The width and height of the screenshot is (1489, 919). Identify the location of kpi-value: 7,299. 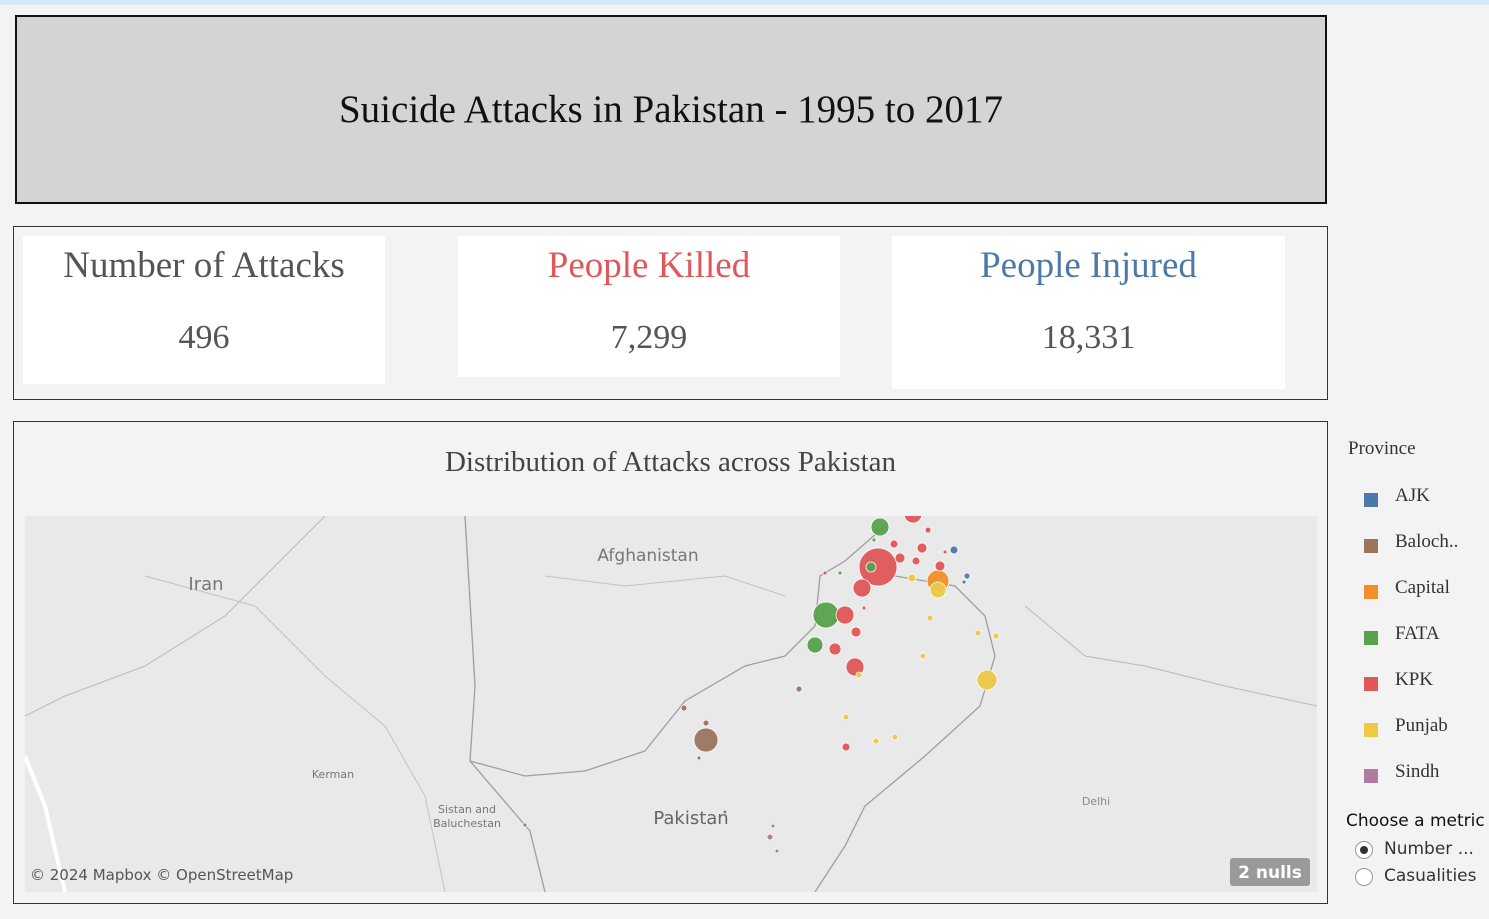
(649, 337).